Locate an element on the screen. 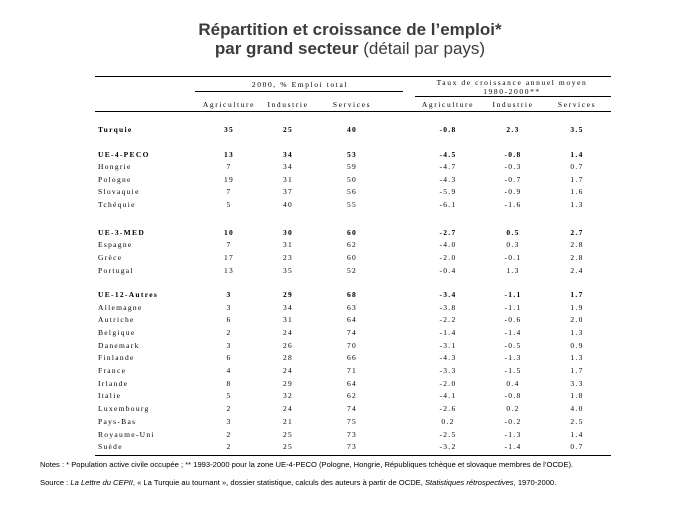 The image size is (700, 520). header-group-growth-line2: 1980-2000** is located at coordinates (512, 91).